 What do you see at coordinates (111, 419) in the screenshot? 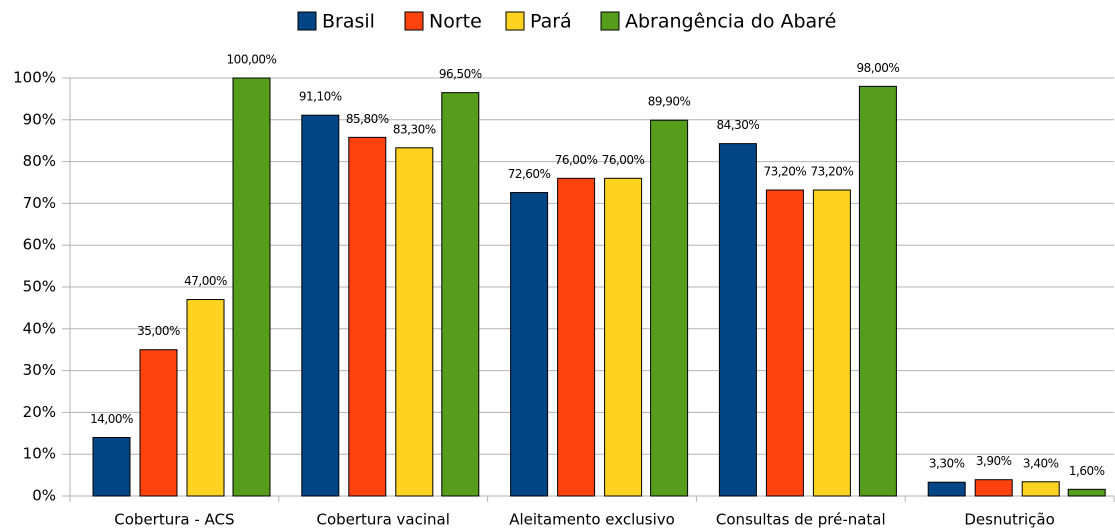
I see `value-label: 14,00%` at bounding box center [111, 419].